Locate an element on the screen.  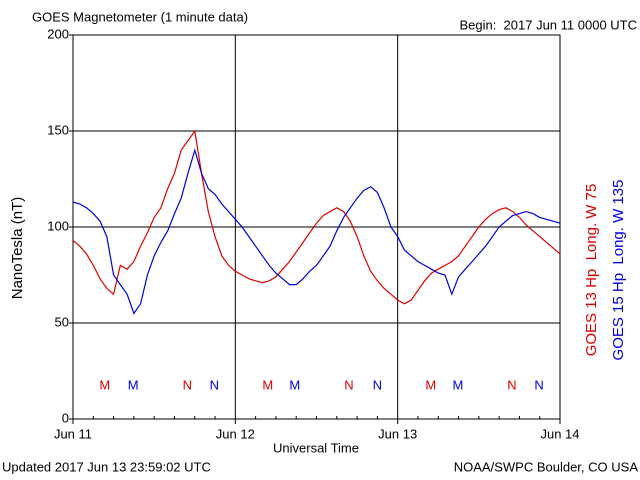
footer-left: Updated 2017 Jun 13 23:59:02 UTC is located at coordinates (106, 466).